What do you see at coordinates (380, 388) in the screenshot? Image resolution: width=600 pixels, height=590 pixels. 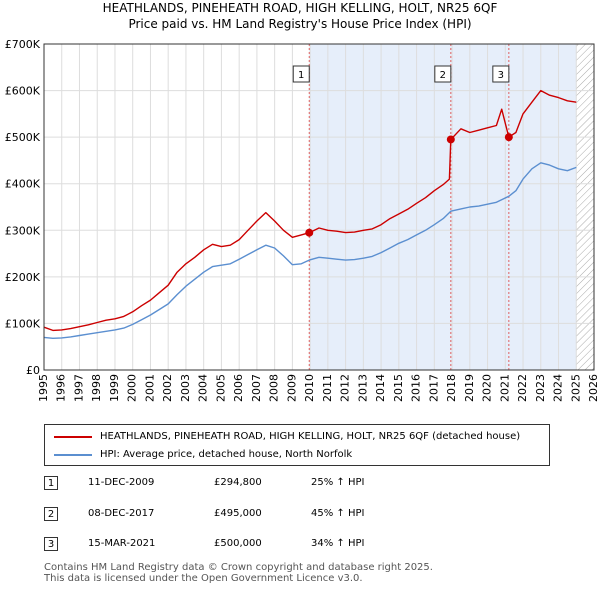 I see `x-tick-label: 2014` at bounding box center [380, 388].